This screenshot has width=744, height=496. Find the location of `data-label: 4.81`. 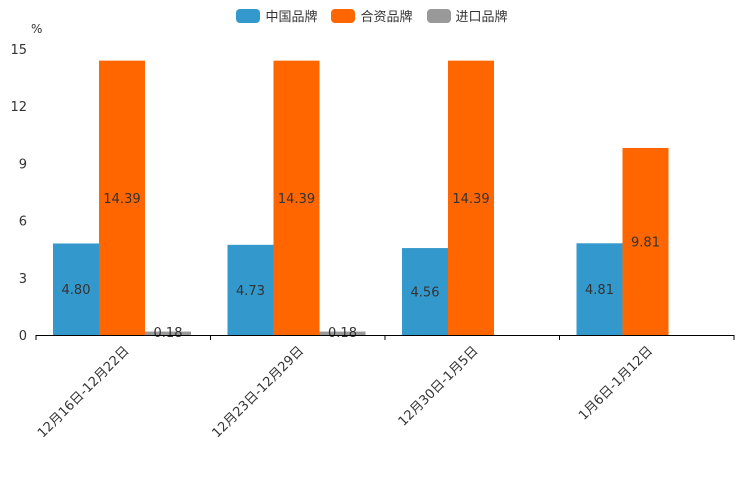

data-label: 4.81 is located at coordinates (599, 290).